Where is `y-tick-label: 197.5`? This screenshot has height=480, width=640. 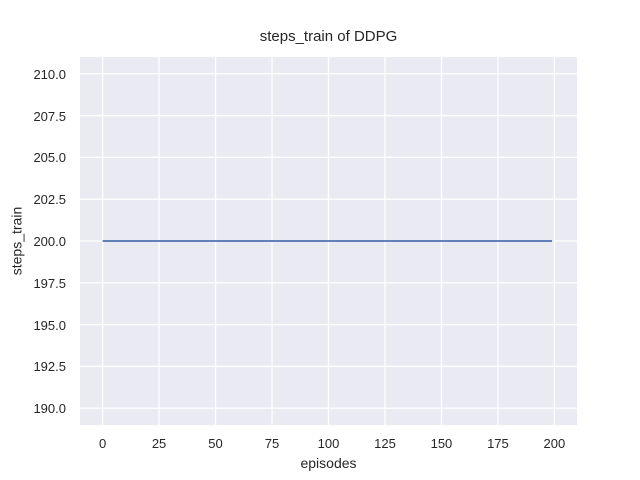
y-tick-label: 197.5 is located at coordinates (49, 283).